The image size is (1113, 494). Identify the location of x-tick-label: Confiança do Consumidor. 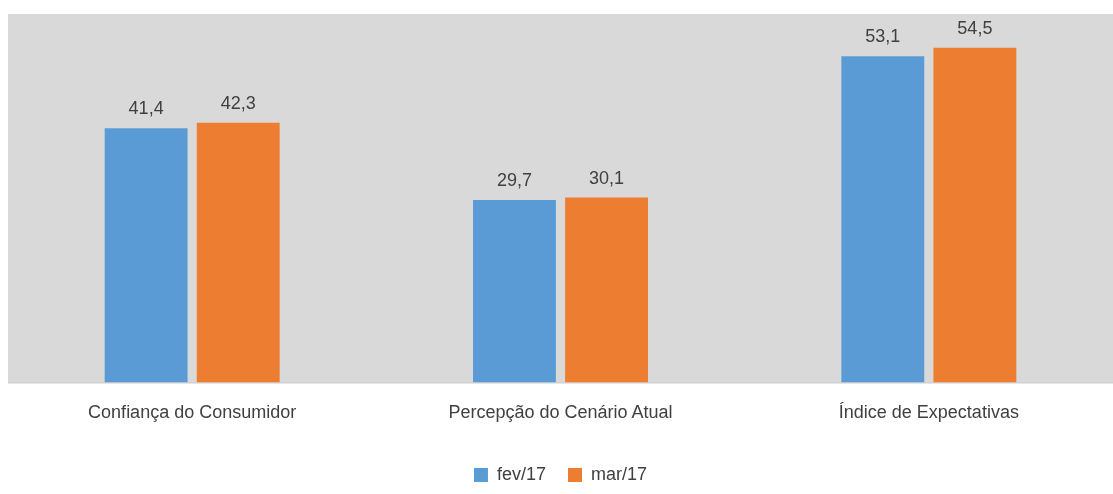
(192, 412).